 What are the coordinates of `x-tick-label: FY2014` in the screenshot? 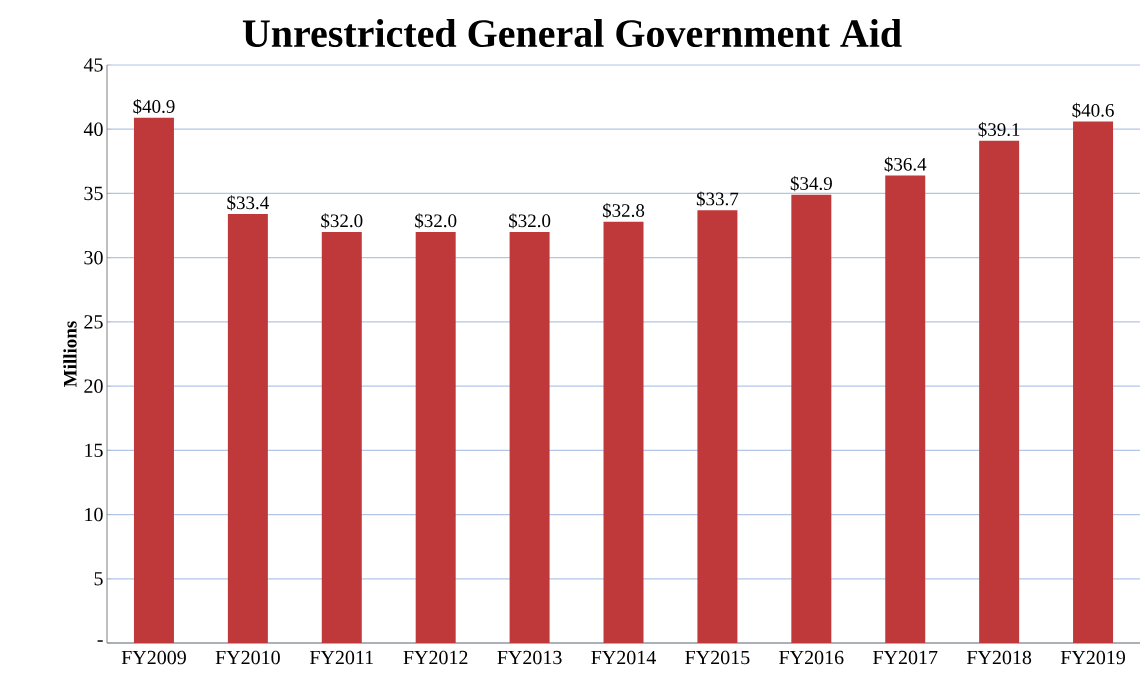 It's located at (623, 657).